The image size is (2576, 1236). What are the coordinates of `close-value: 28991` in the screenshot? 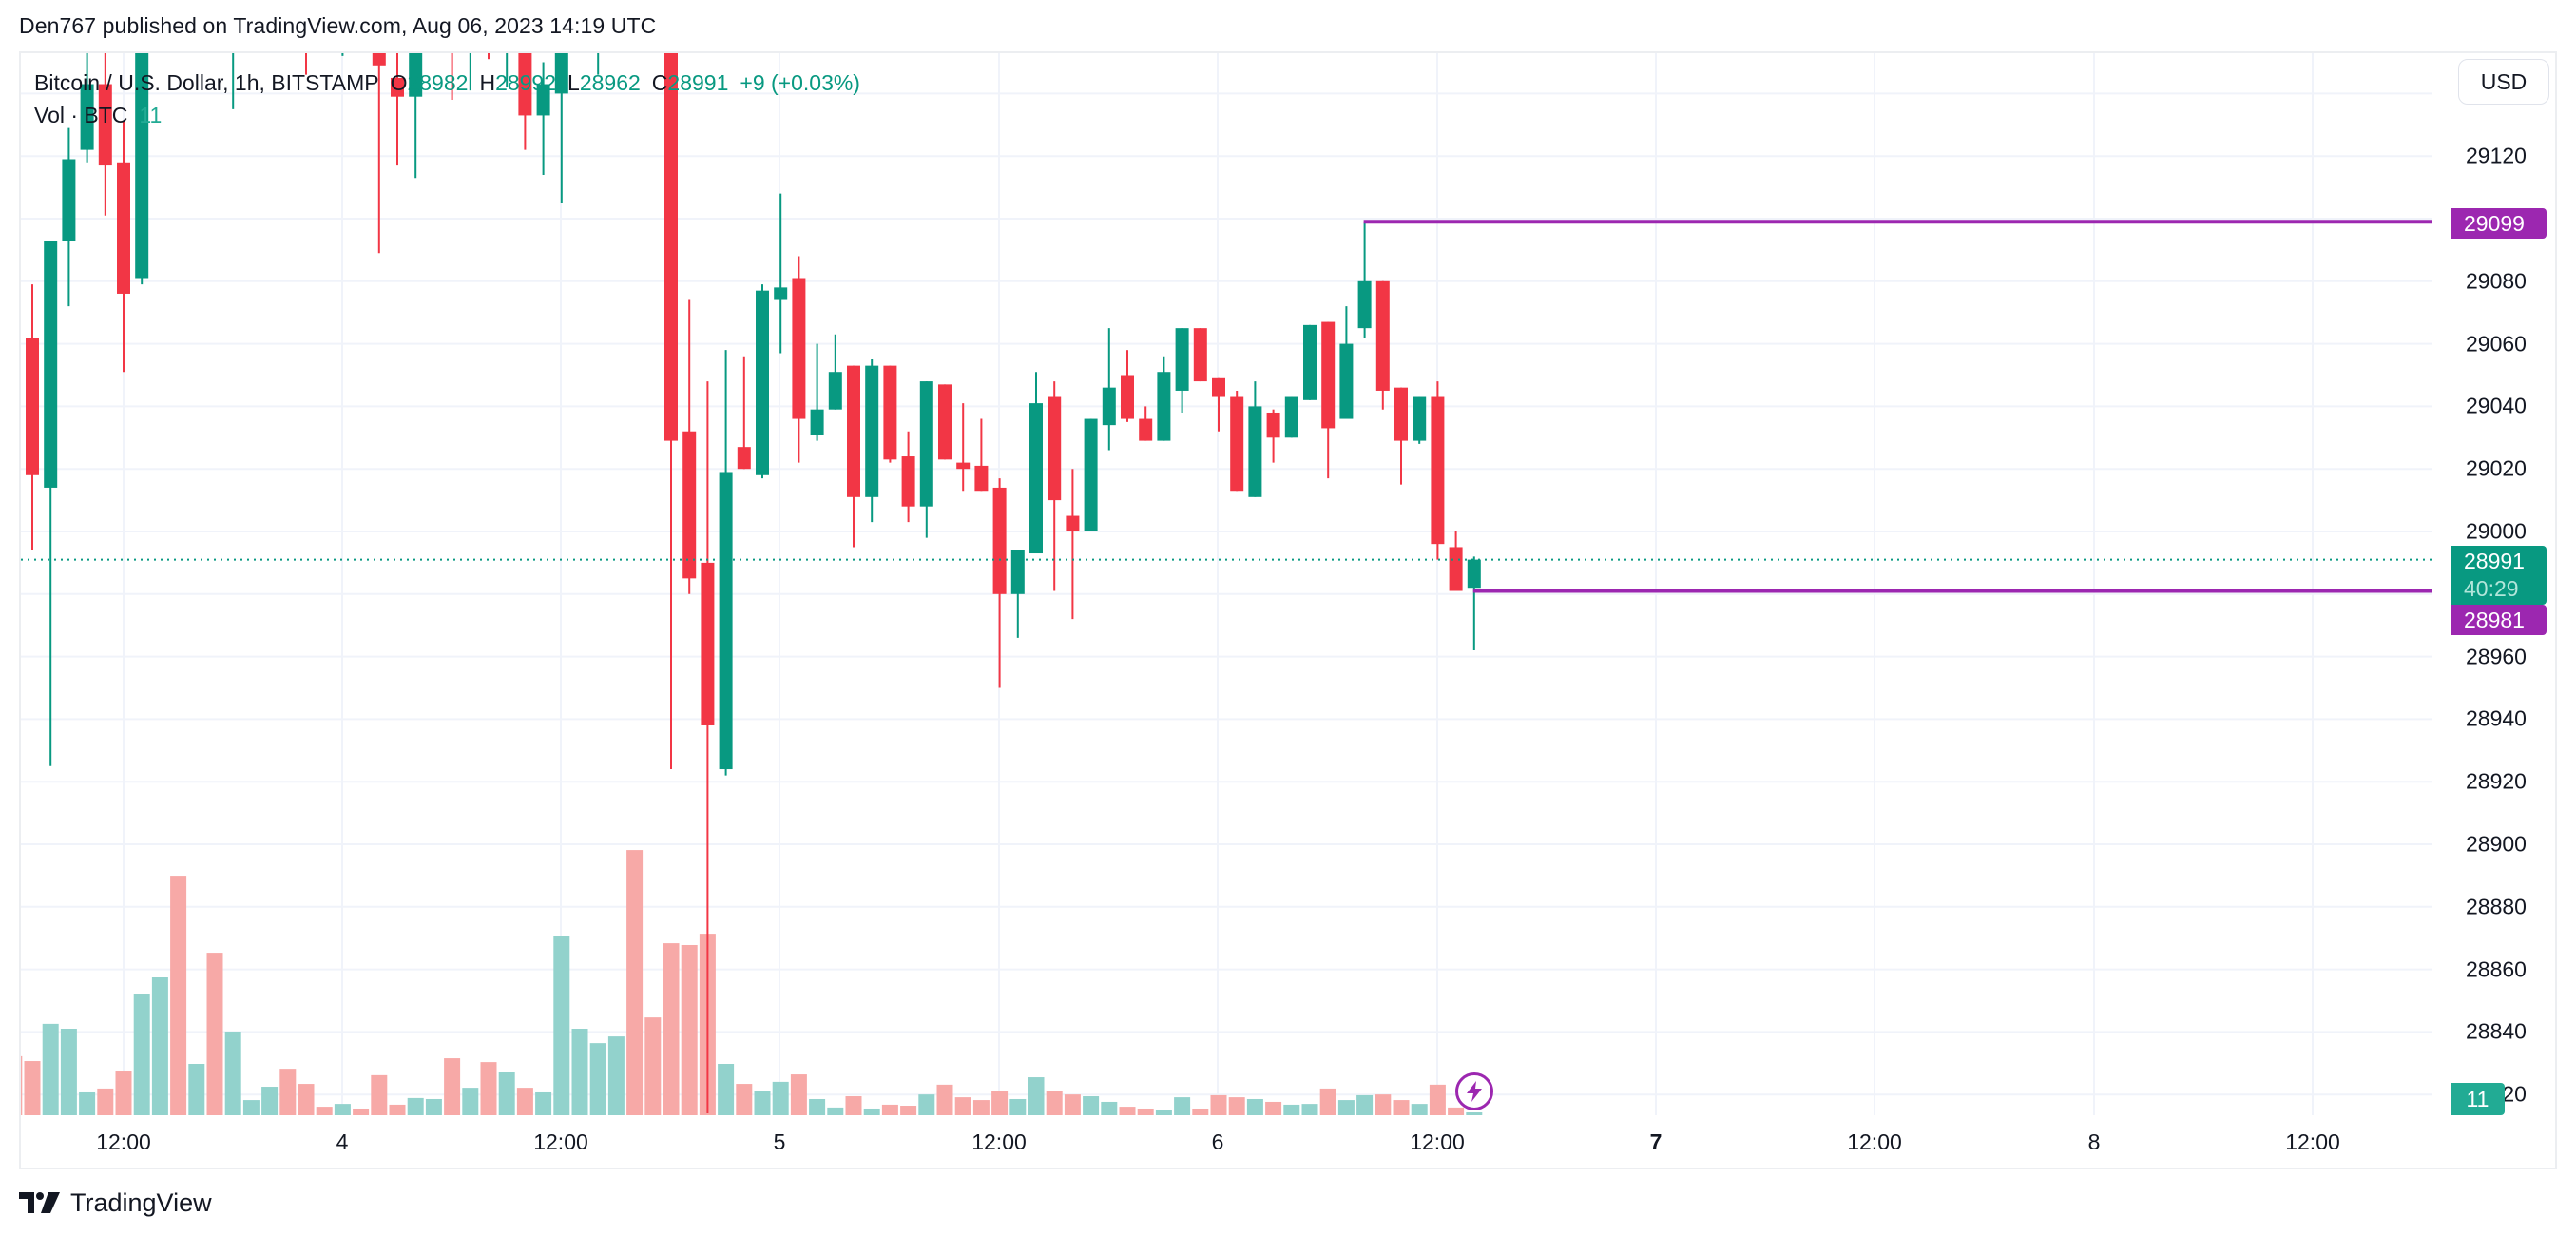 It's located at (698, 82).